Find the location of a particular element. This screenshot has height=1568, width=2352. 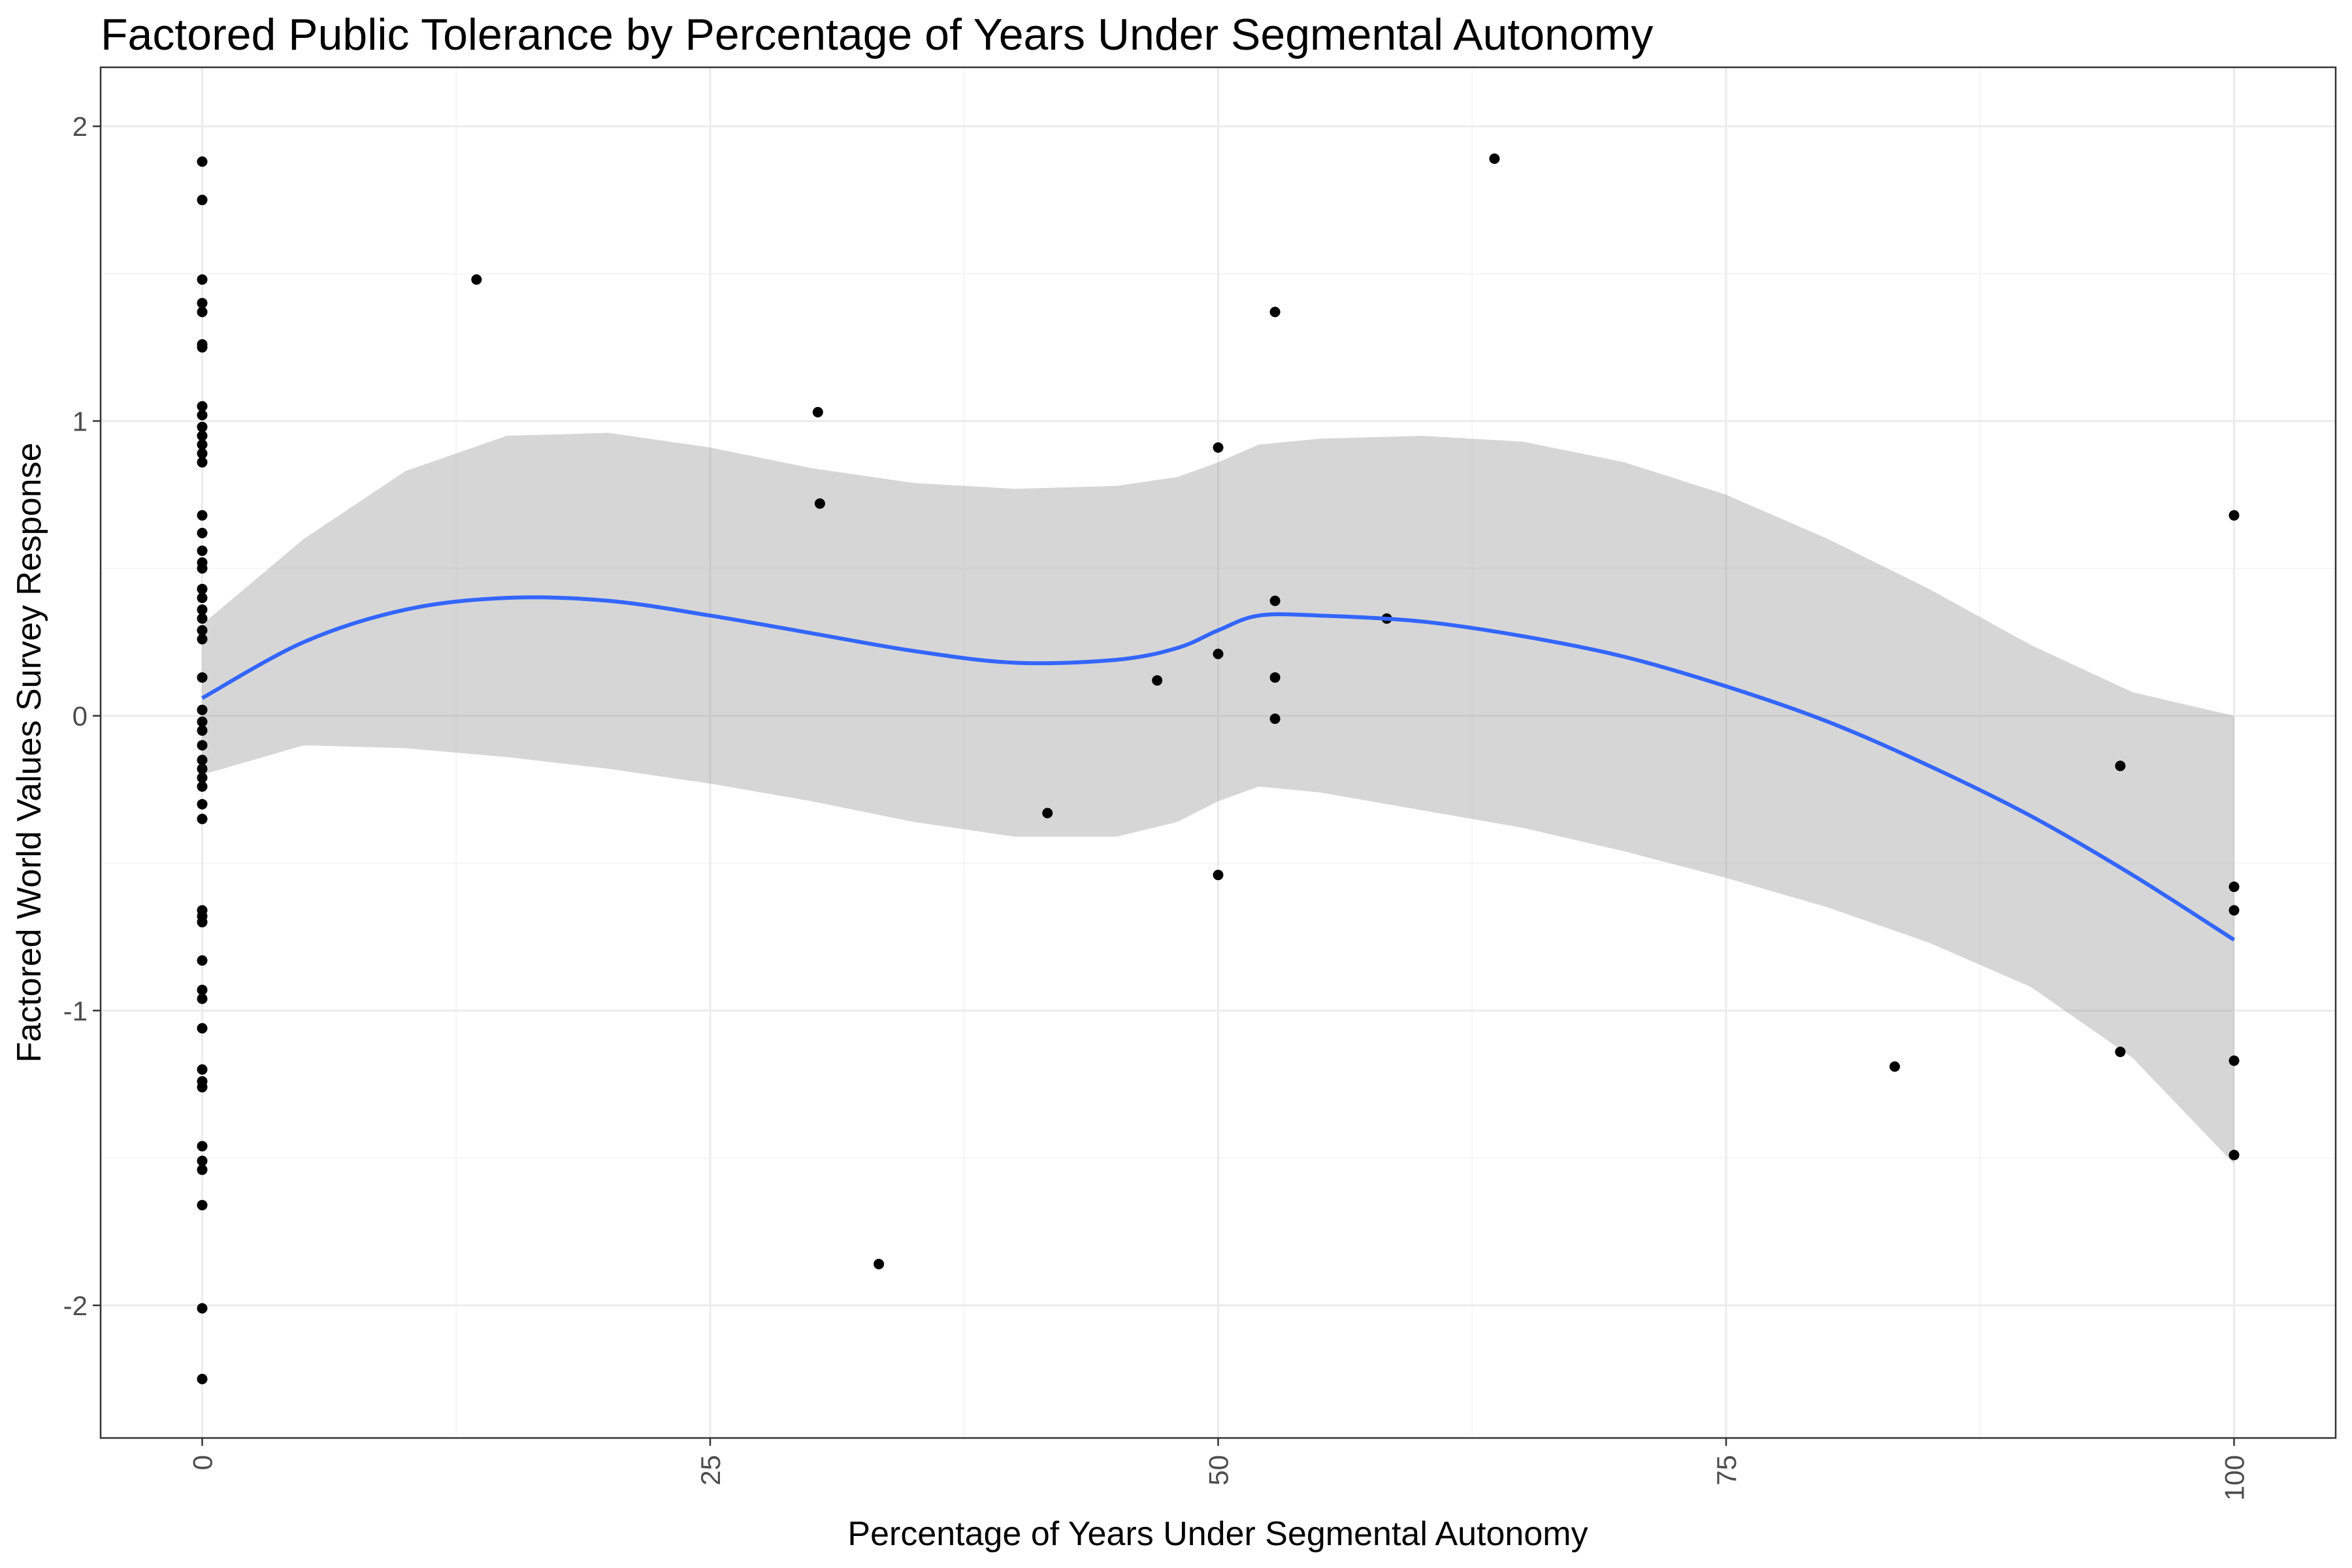

y-axis: -2 -1 0 1 2 is located at coordinates (82, 716).